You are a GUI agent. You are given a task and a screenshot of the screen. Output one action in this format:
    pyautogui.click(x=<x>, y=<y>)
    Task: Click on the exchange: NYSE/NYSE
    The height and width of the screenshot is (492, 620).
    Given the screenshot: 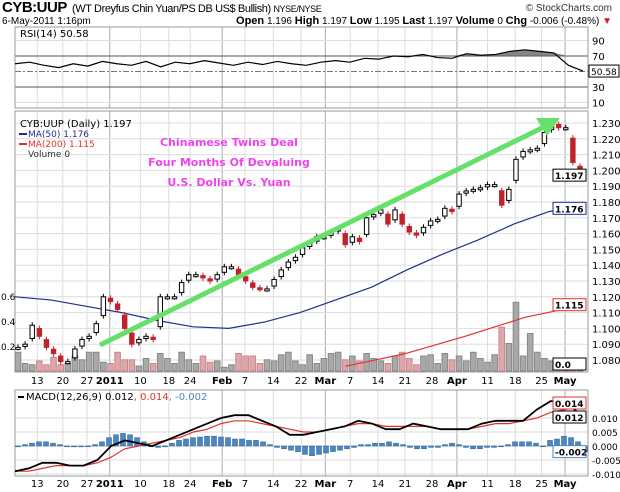 What is the action you would take?
    pyautogui.click(x=297, y=9)
    